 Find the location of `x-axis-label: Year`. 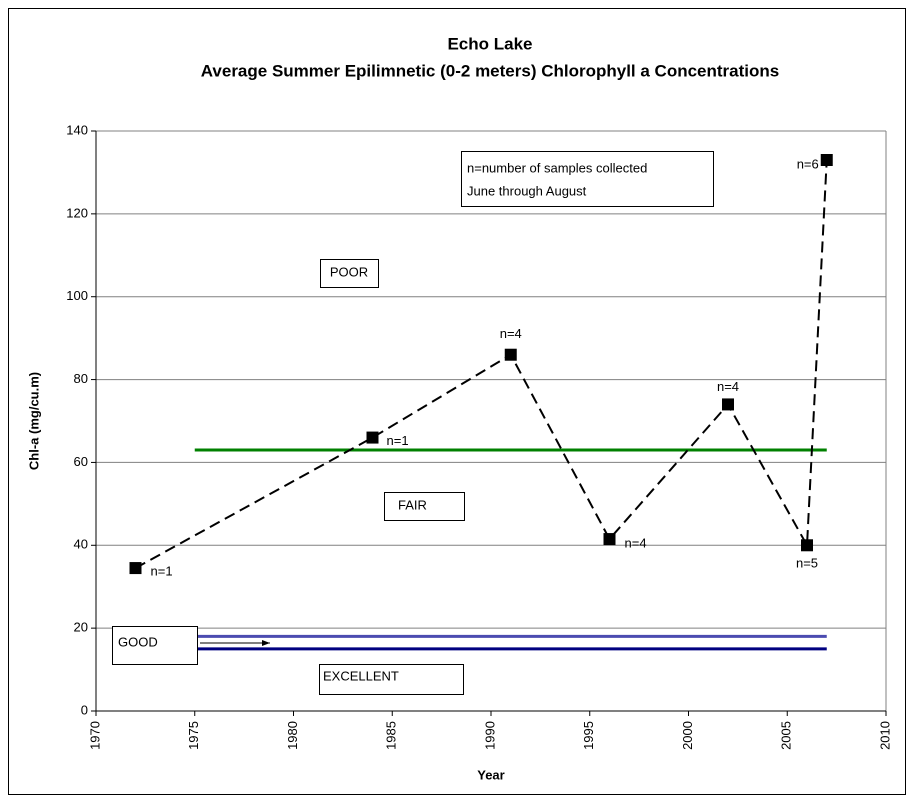

x-axis-label: Year is located at coordinates (490, 774).